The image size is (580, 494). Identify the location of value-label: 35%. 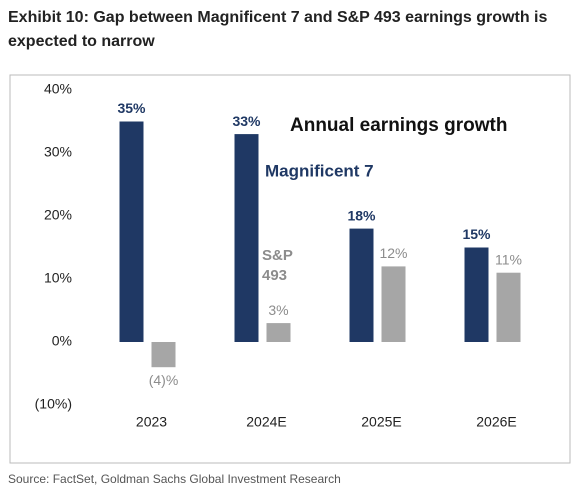
(131, 108).